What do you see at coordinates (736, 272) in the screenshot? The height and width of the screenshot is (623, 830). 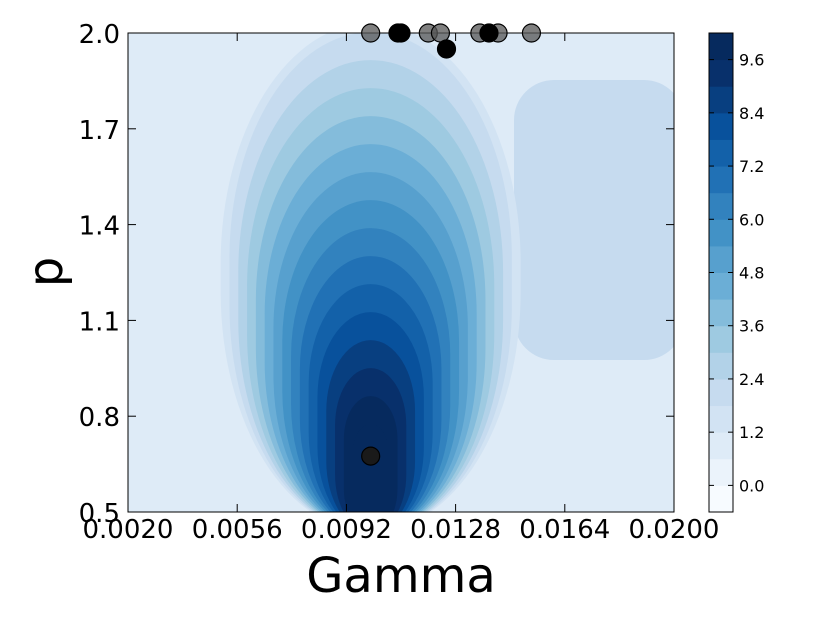 I see `colorbar: 0.0 1.2 2.4 3.6 4.8 6.0 7.2 8.4 9.6` at bounding box center [736, 272].